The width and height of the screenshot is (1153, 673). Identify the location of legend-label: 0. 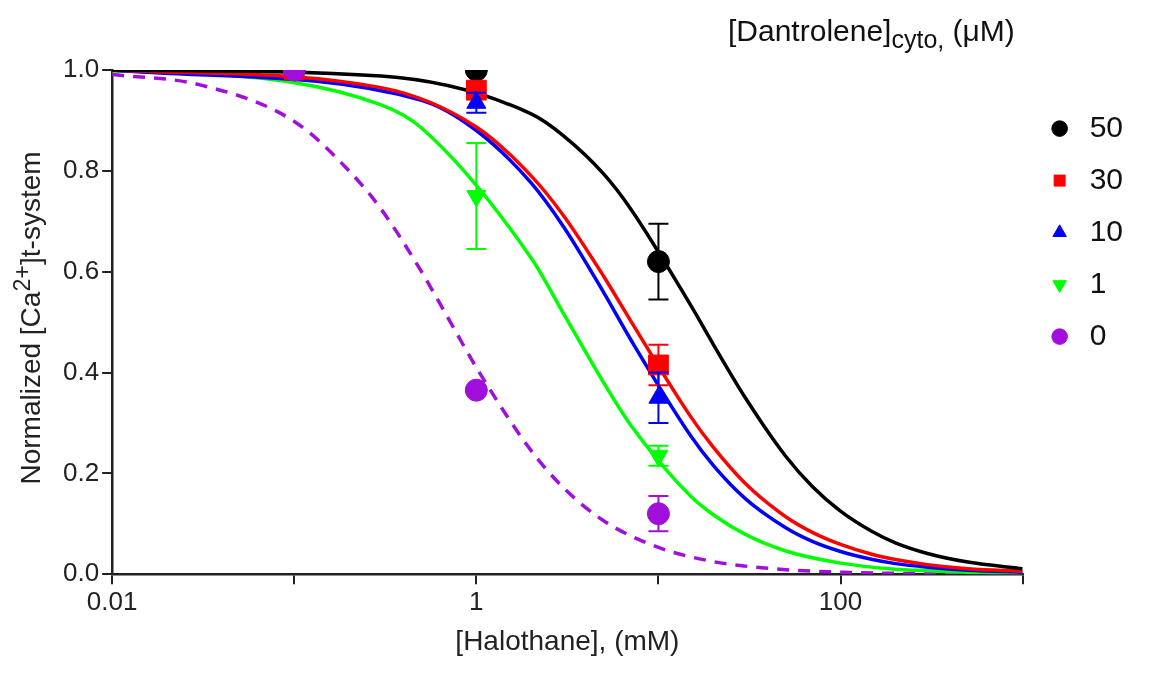
(1098, 334).